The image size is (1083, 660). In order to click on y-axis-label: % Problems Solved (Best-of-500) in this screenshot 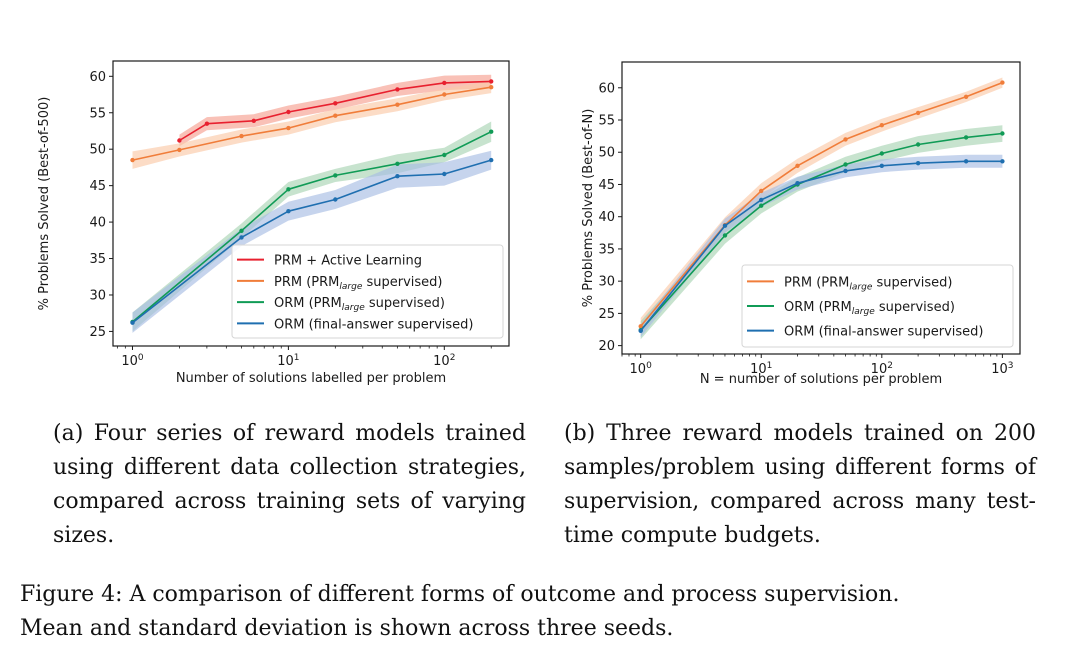, I will do `click(44, 204)`.